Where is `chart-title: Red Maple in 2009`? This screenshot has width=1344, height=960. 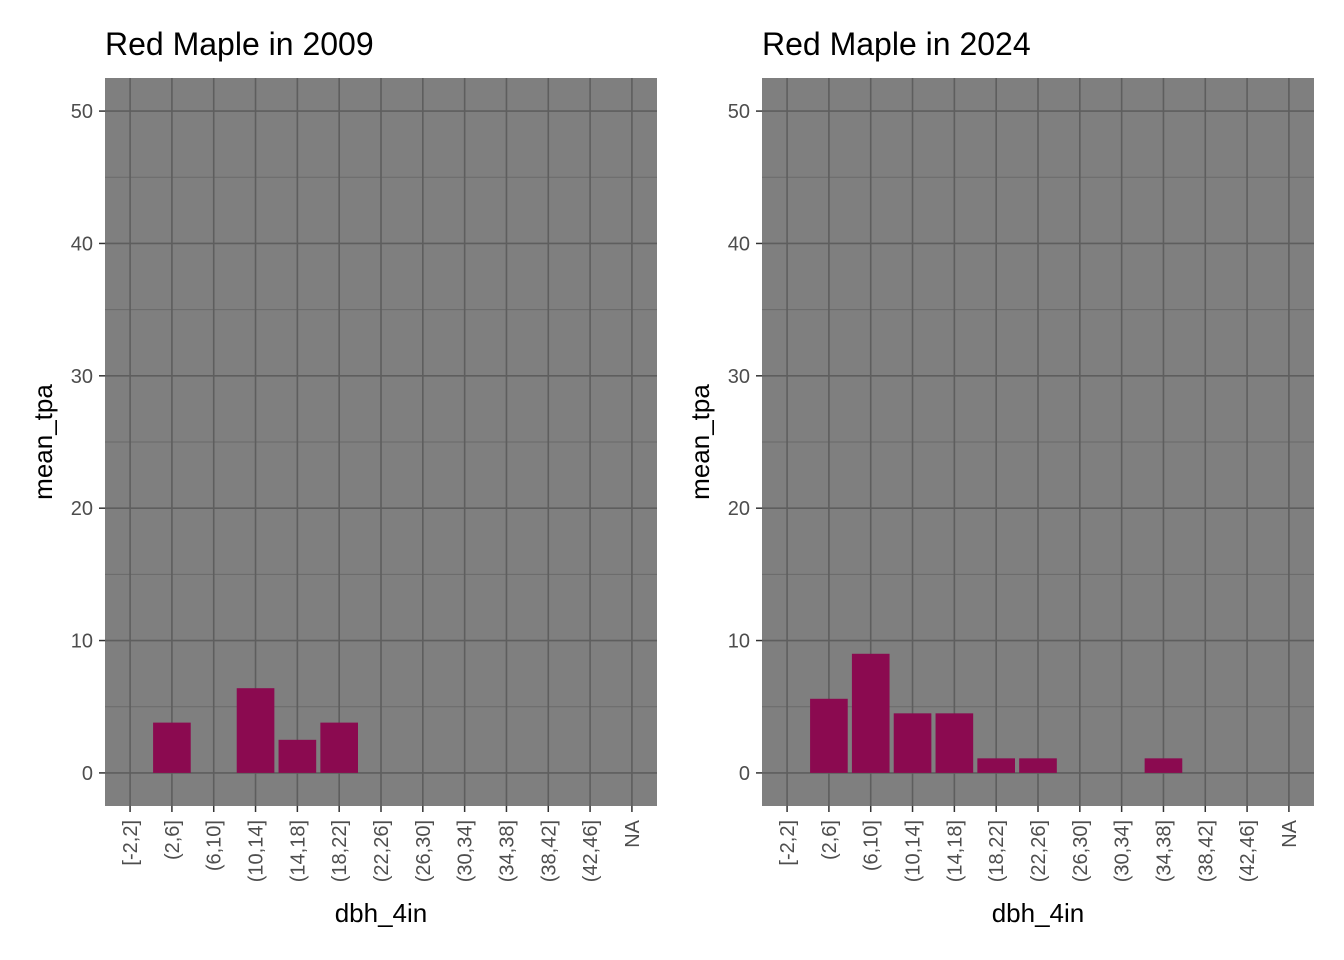 chart-title: Red Maple in 2009 is located at coordinates (239, 44).